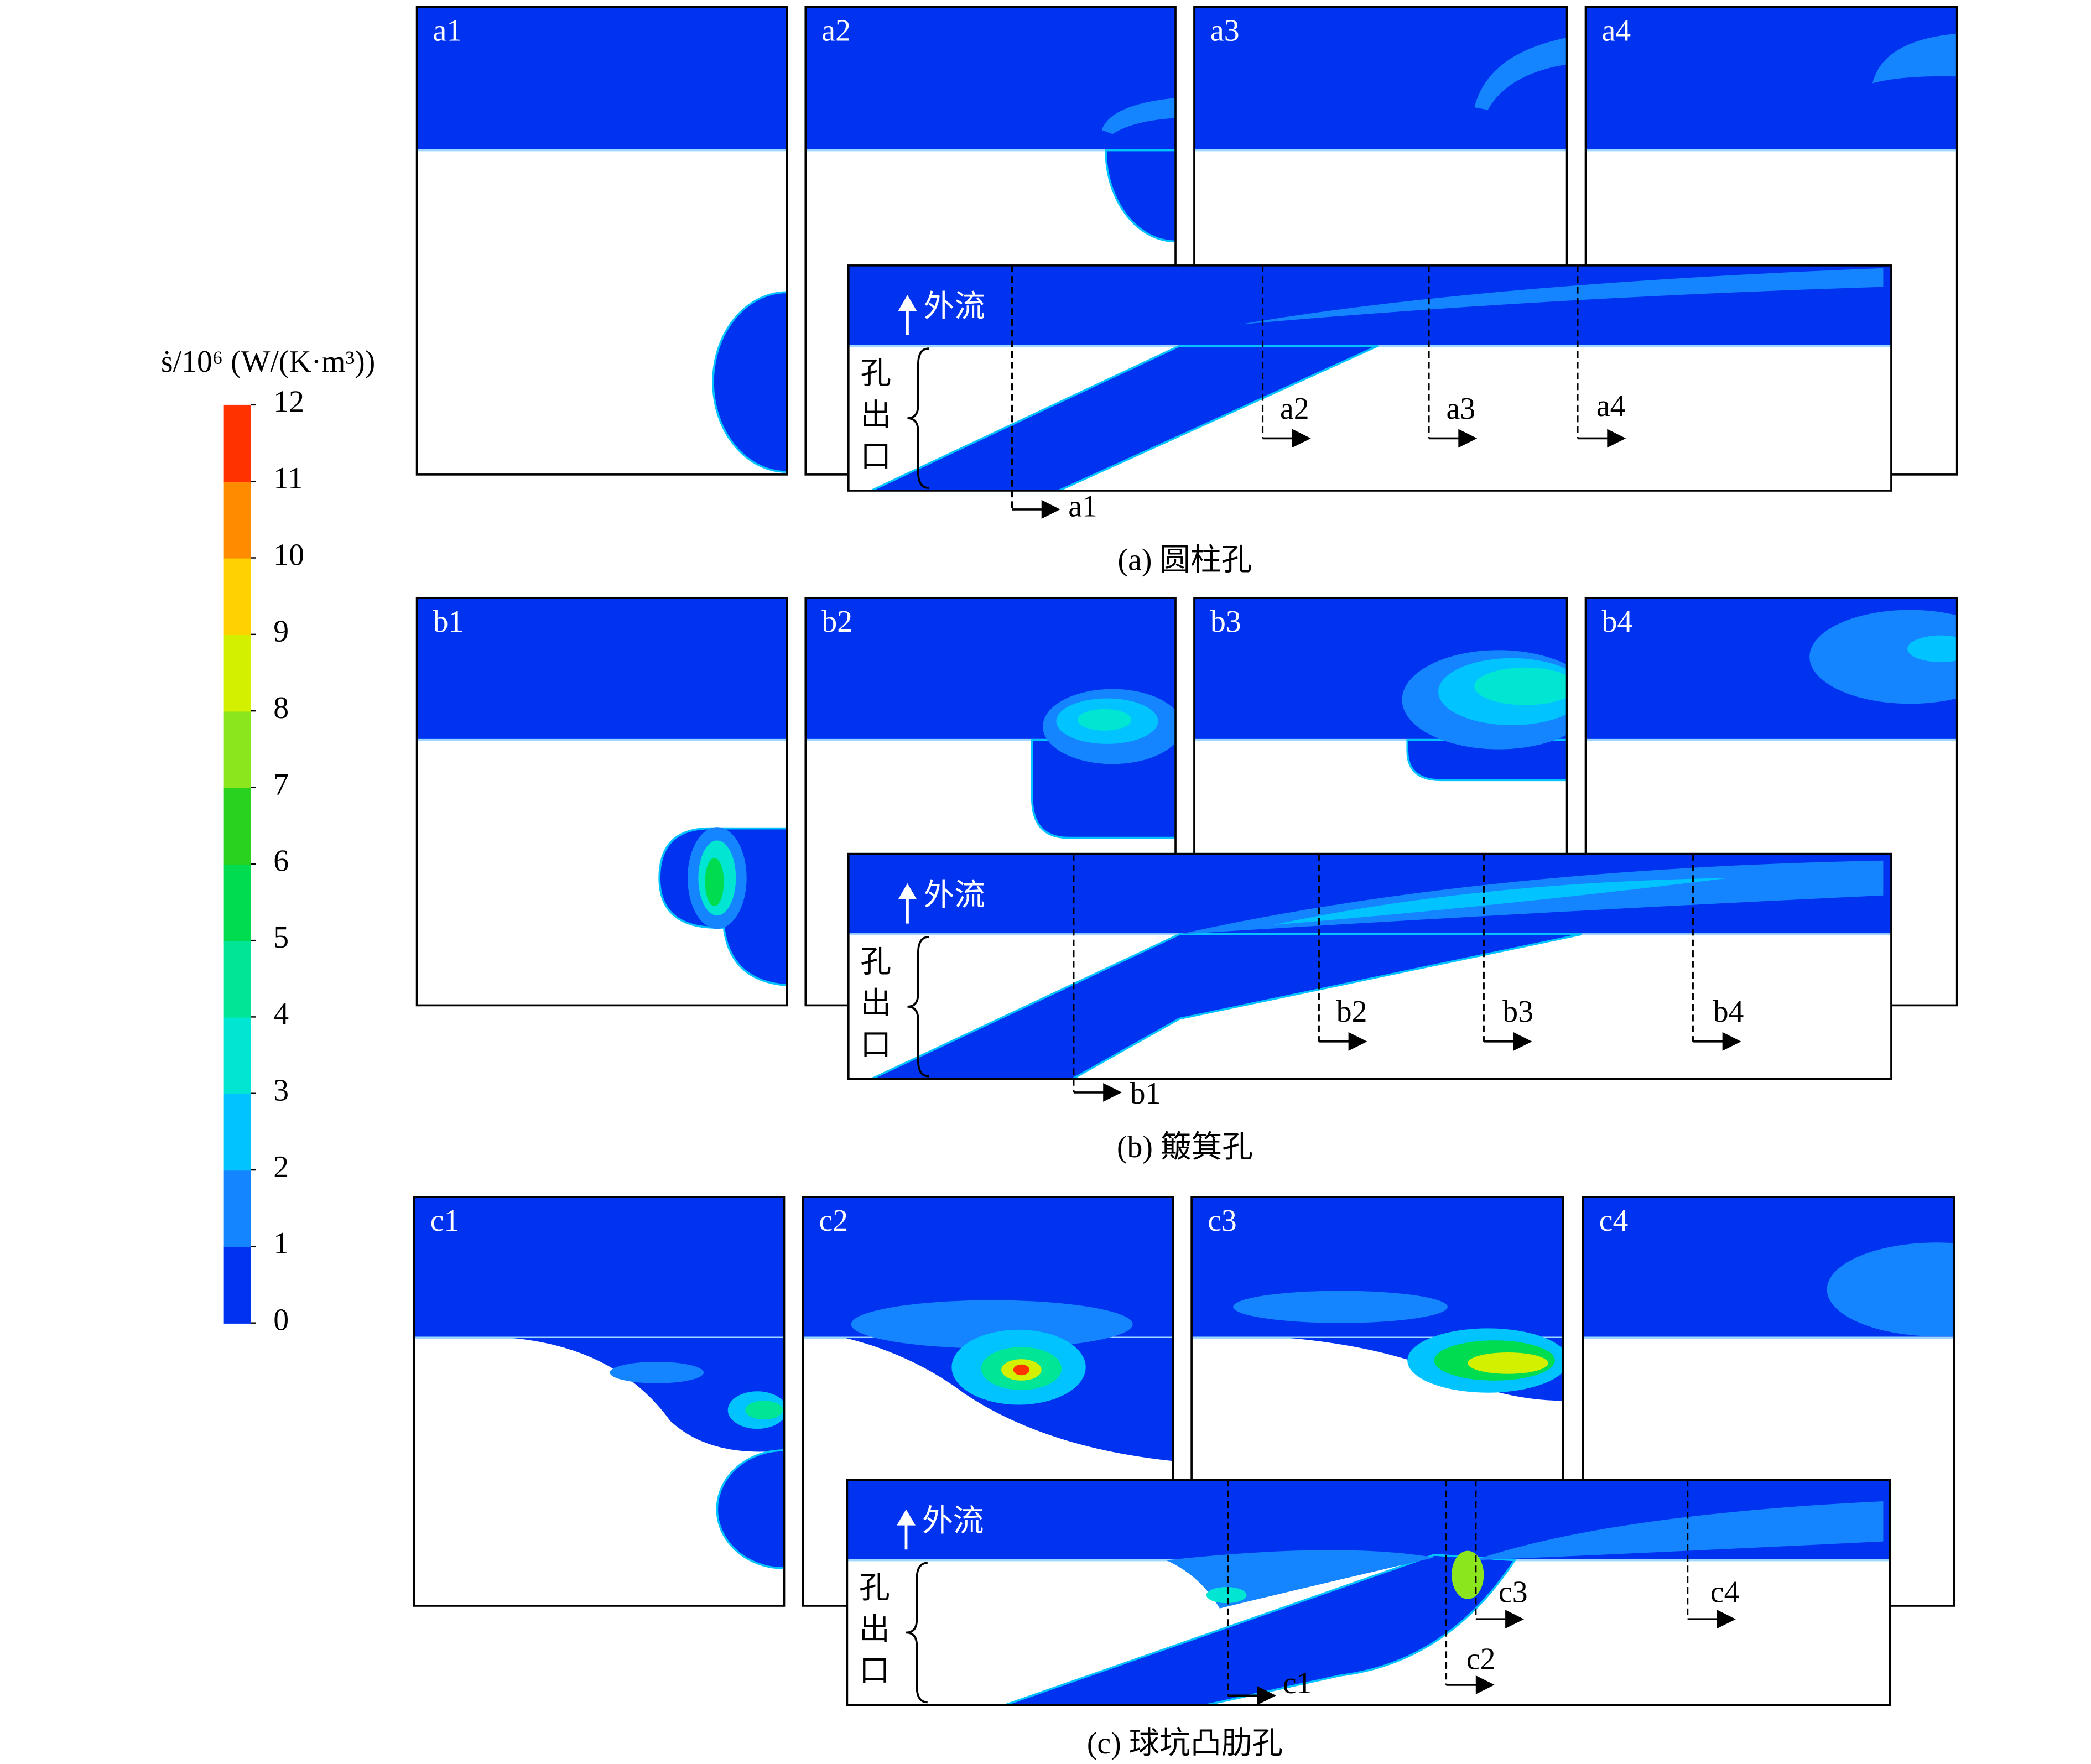 The height and width of the screenshot is (1764, 2091). I want to click on panel-label: a3, so click(1225, 30).